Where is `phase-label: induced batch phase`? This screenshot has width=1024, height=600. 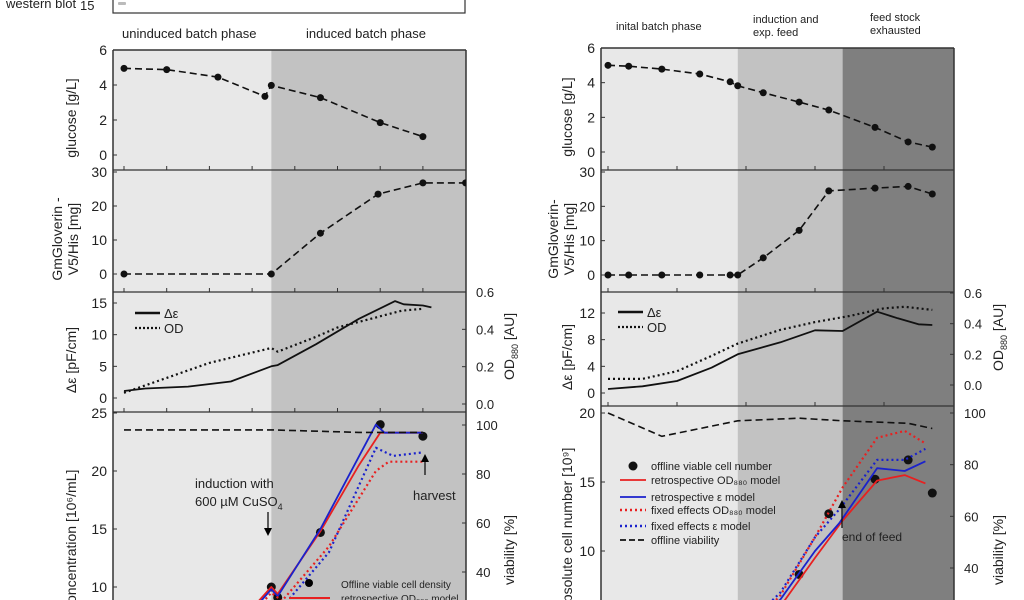 phase-label: induced batch phase is located at coordinates (366, 33).